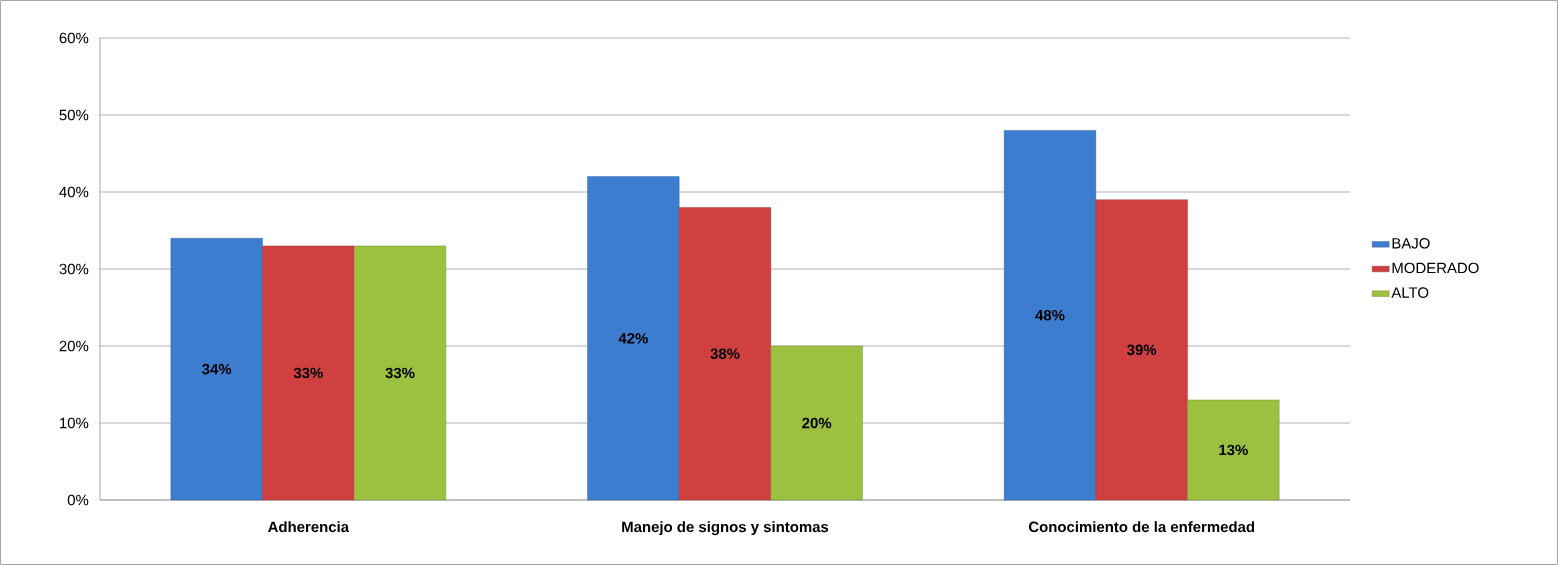  I want to click on y-tick-label: 20%, so click(74, 346).